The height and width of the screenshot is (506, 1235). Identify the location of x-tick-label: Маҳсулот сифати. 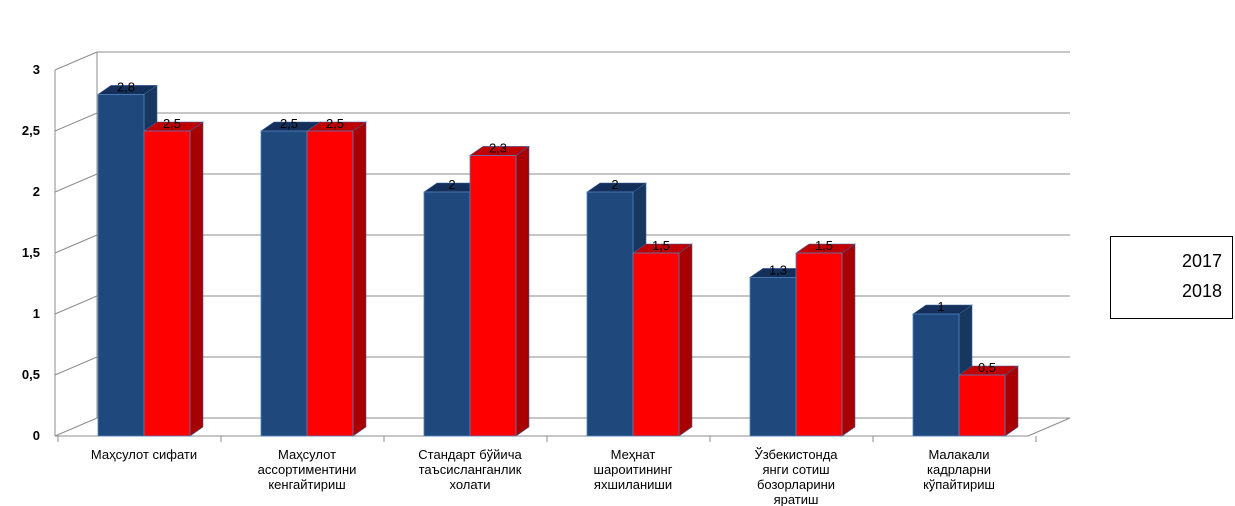
(144, 454).